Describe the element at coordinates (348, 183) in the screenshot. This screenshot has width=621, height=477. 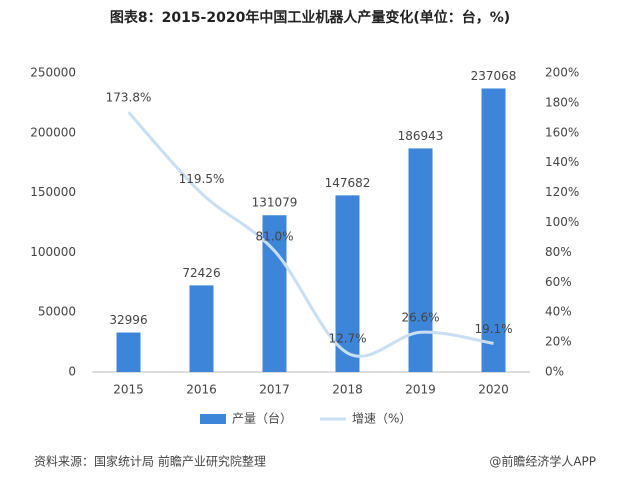
I see `bar-value-label: 147682` at that location.